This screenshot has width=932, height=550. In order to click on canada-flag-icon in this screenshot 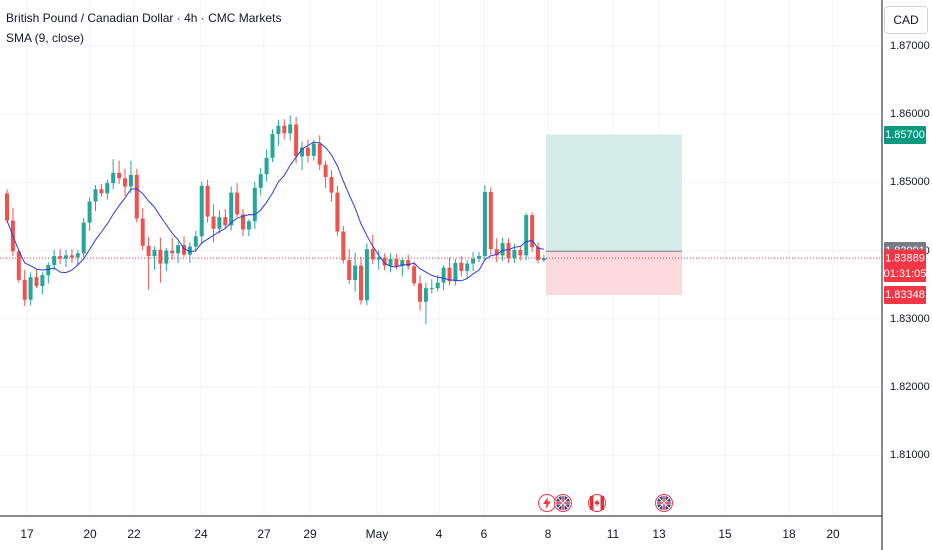, I will do `click(597, 503)`.